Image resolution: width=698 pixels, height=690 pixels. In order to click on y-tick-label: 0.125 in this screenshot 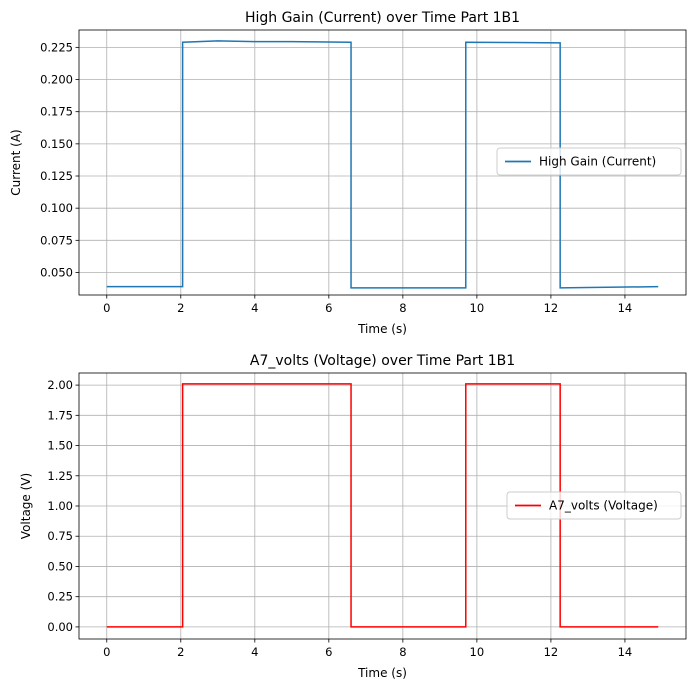, I will do `click(56, 176)`.